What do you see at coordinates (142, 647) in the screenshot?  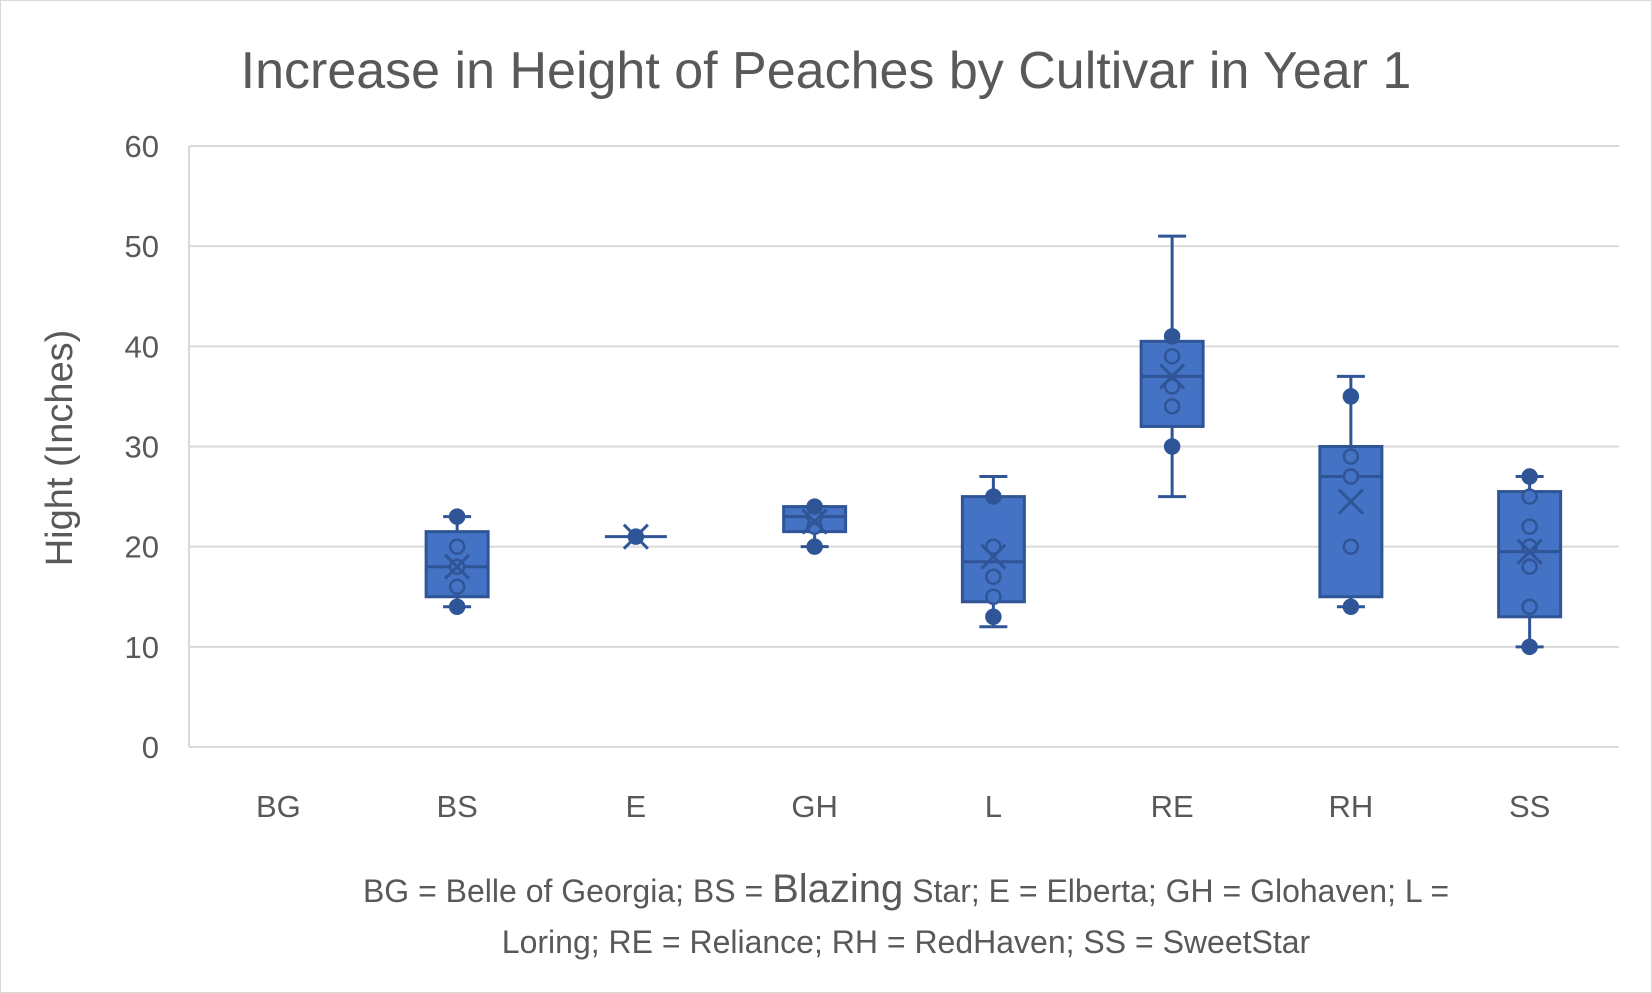 I see `y-tick-label-10: 10` at bounding box center [142, 647].